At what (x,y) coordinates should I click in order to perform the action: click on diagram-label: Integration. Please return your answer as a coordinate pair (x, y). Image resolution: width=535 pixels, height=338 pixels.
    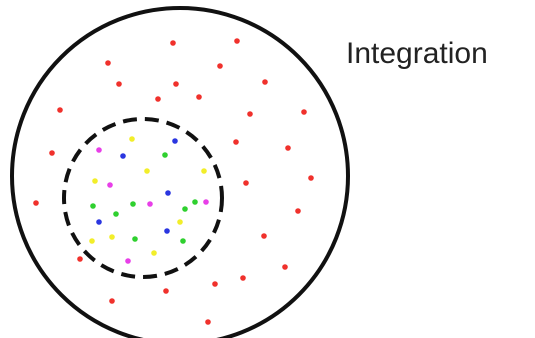
    Looking at the image, I should click on (417, 53).